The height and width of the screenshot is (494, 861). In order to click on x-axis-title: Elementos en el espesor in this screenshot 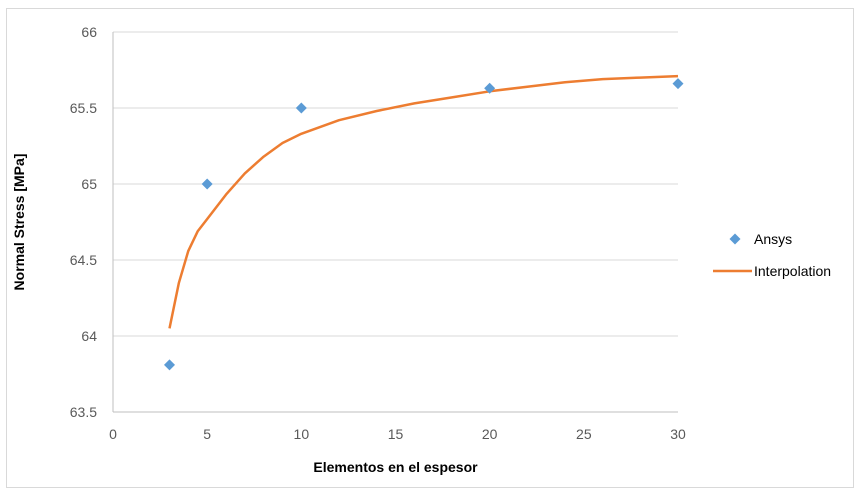, I will do `click(395, 467)`.